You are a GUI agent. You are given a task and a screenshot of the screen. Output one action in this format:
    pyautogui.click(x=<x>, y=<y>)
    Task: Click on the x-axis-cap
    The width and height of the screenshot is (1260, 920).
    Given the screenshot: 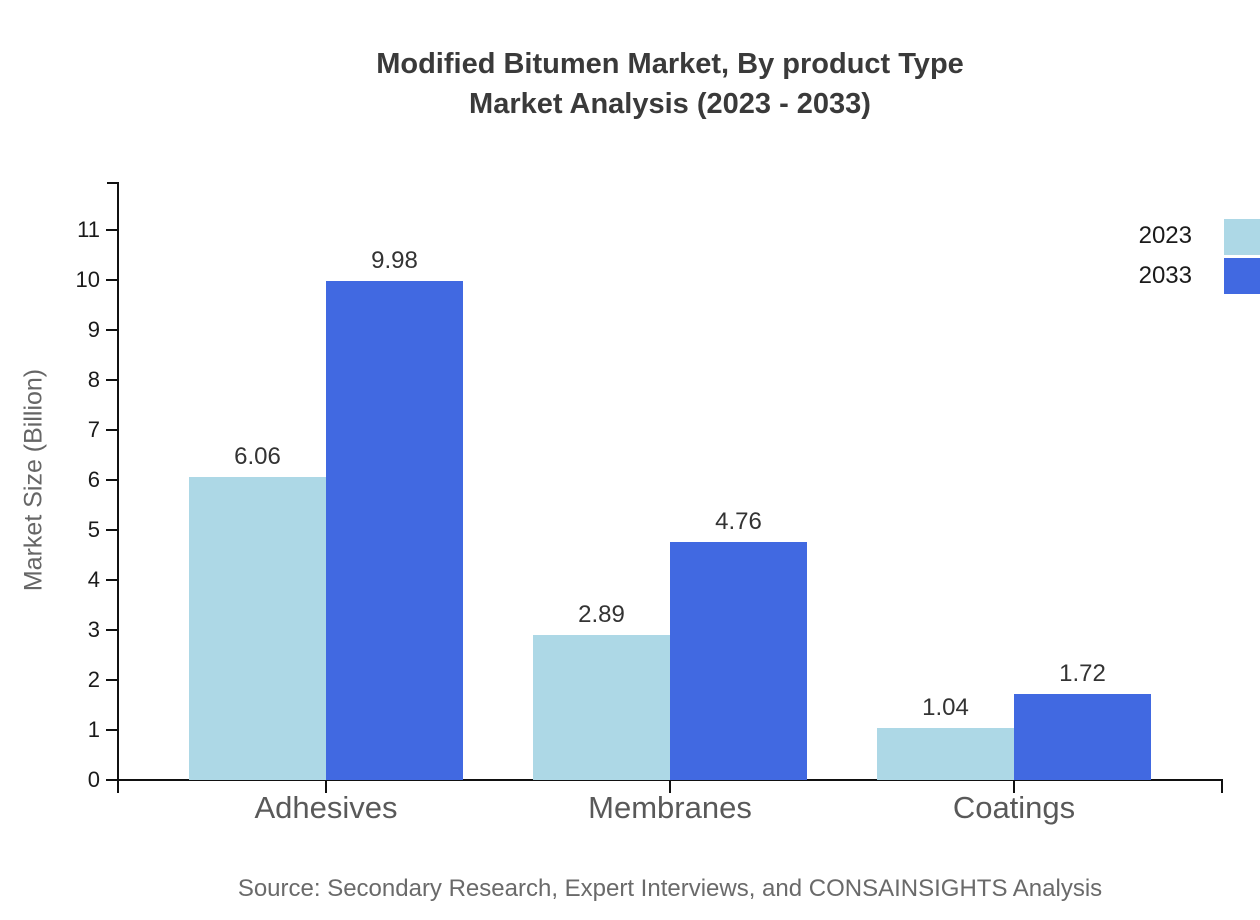 What is the action you would take?
    pyautogui.click(x=1222, y=786)
    